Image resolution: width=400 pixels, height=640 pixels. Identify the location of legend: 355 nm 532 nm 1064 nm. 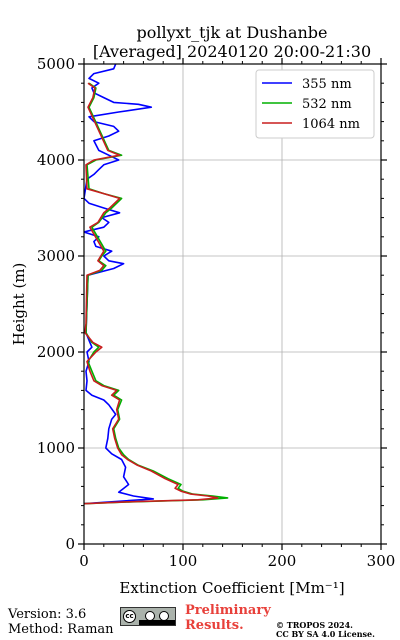
(315, 104).